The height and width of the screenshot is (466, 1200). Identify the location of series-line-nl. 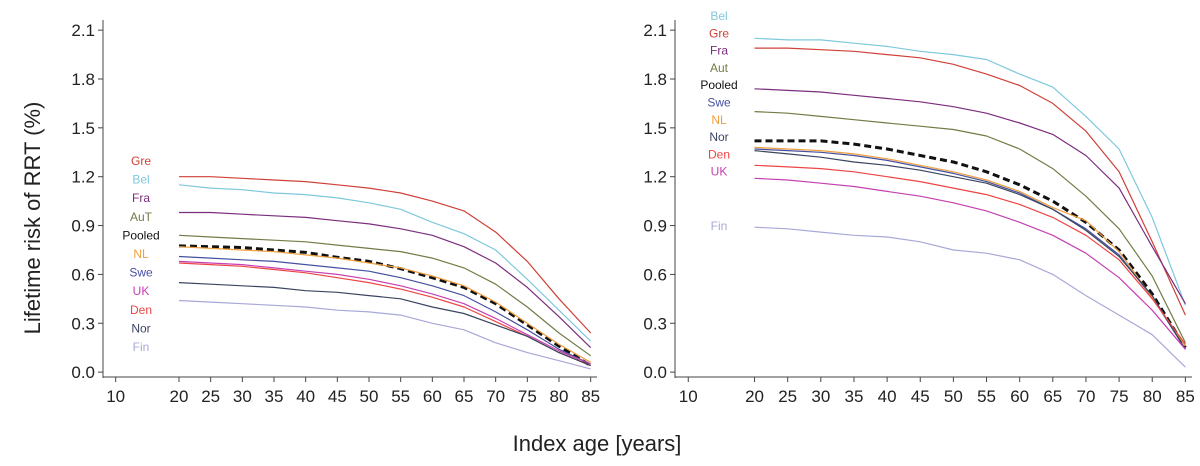
(384, 304).